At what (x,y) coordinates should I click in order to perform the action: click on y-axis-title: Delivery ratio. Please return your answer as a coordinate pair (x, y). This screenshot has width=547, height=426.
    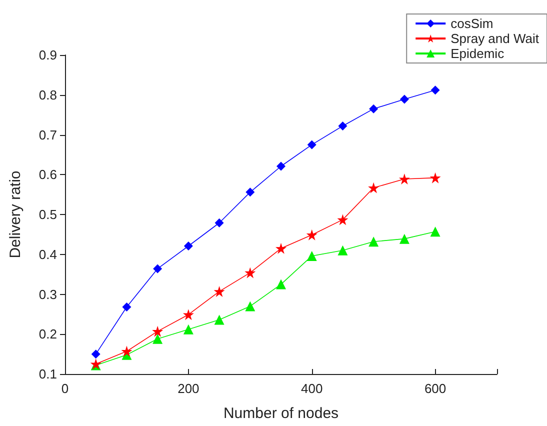
    Looking at the image, I should click on (15, 214).